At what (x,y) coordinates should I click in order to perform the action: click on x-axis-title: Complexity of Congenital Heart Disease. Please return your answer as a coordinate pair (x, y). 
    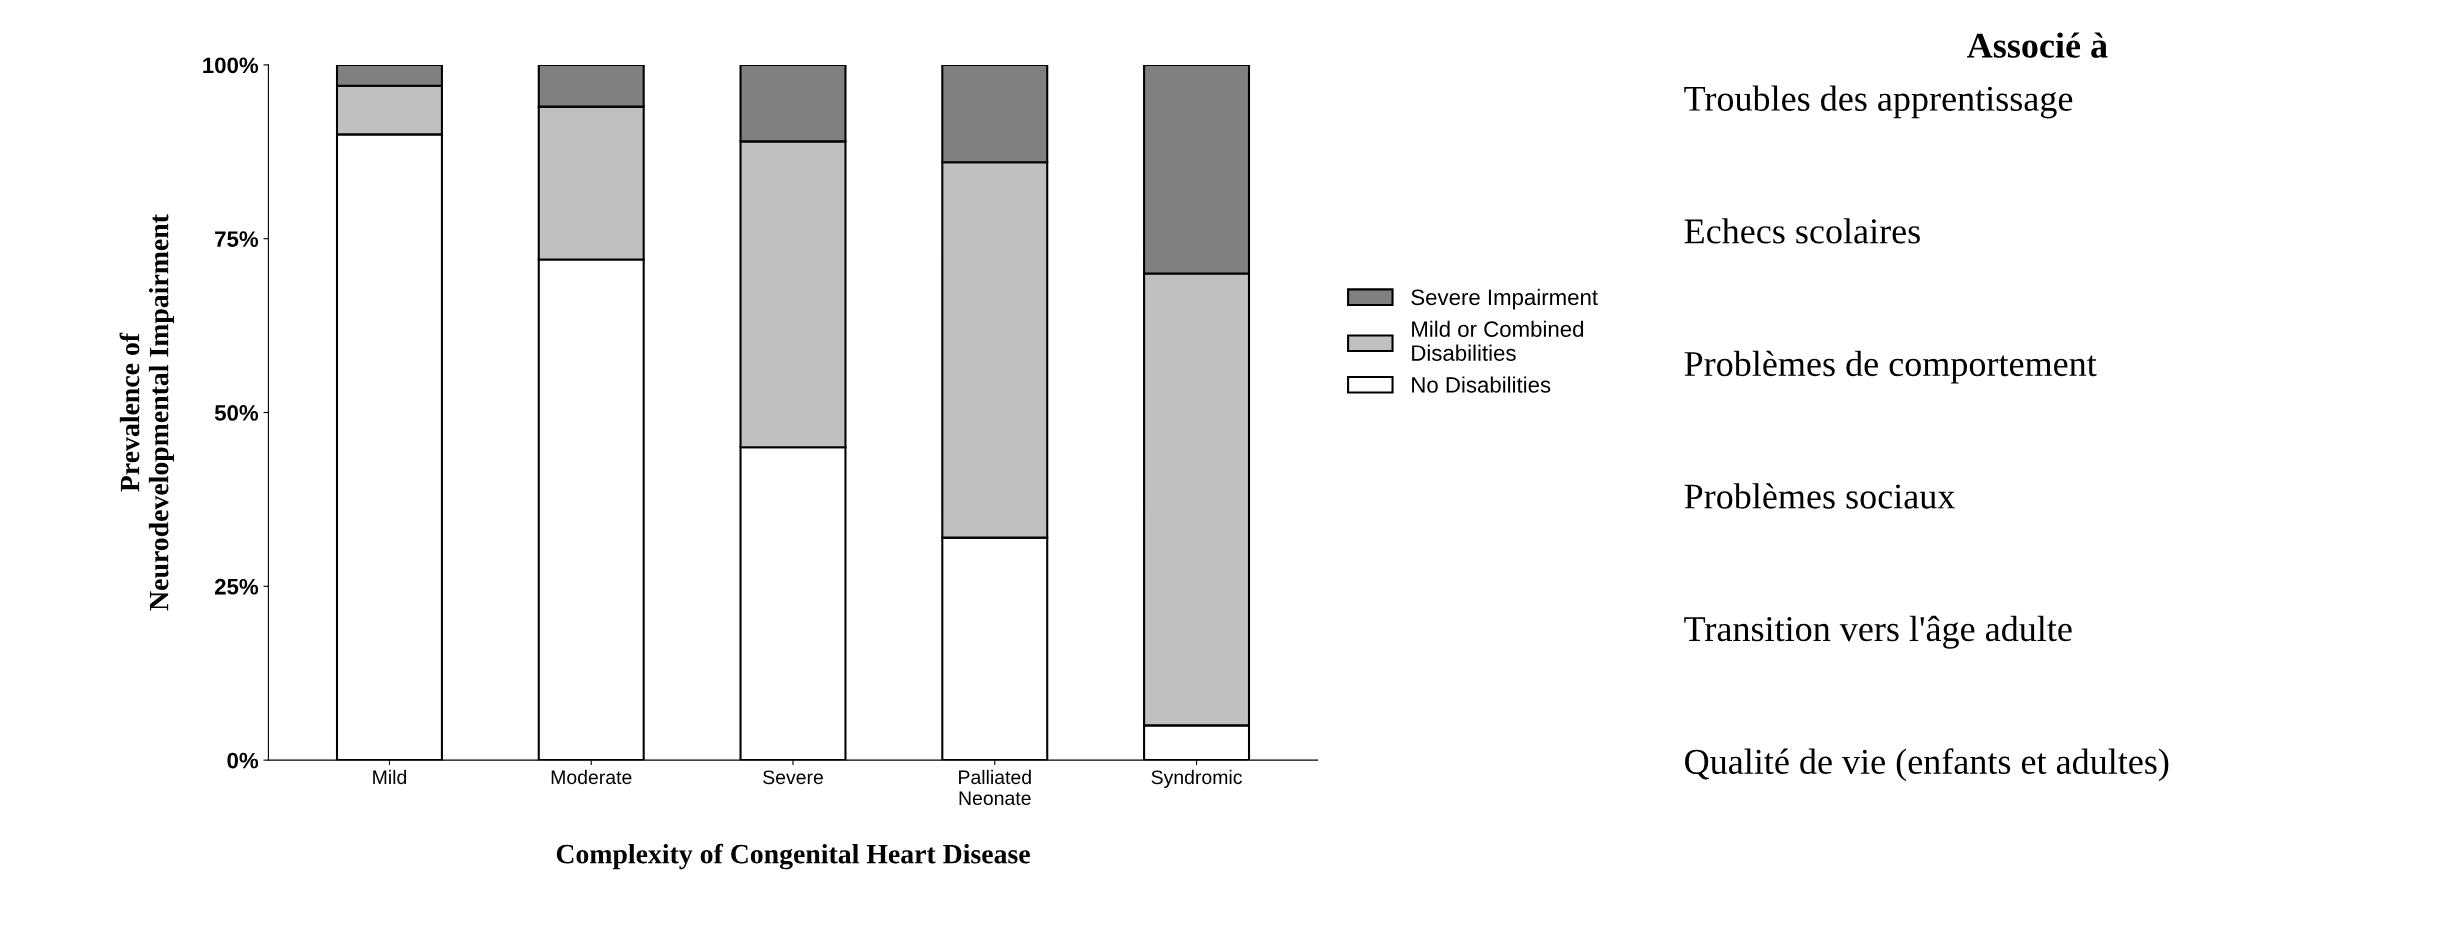
    Looking at the image, I should click on (793, 856).